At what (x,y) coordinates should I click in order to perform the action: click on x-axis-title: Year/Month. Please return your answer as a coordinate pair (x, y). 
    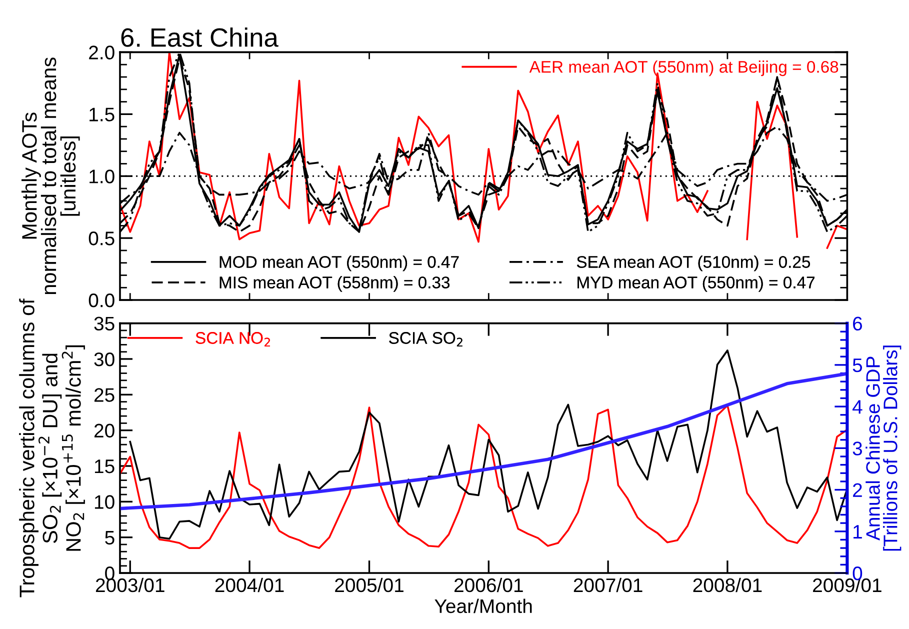
    Looking at the image, I should click on (483, 606).